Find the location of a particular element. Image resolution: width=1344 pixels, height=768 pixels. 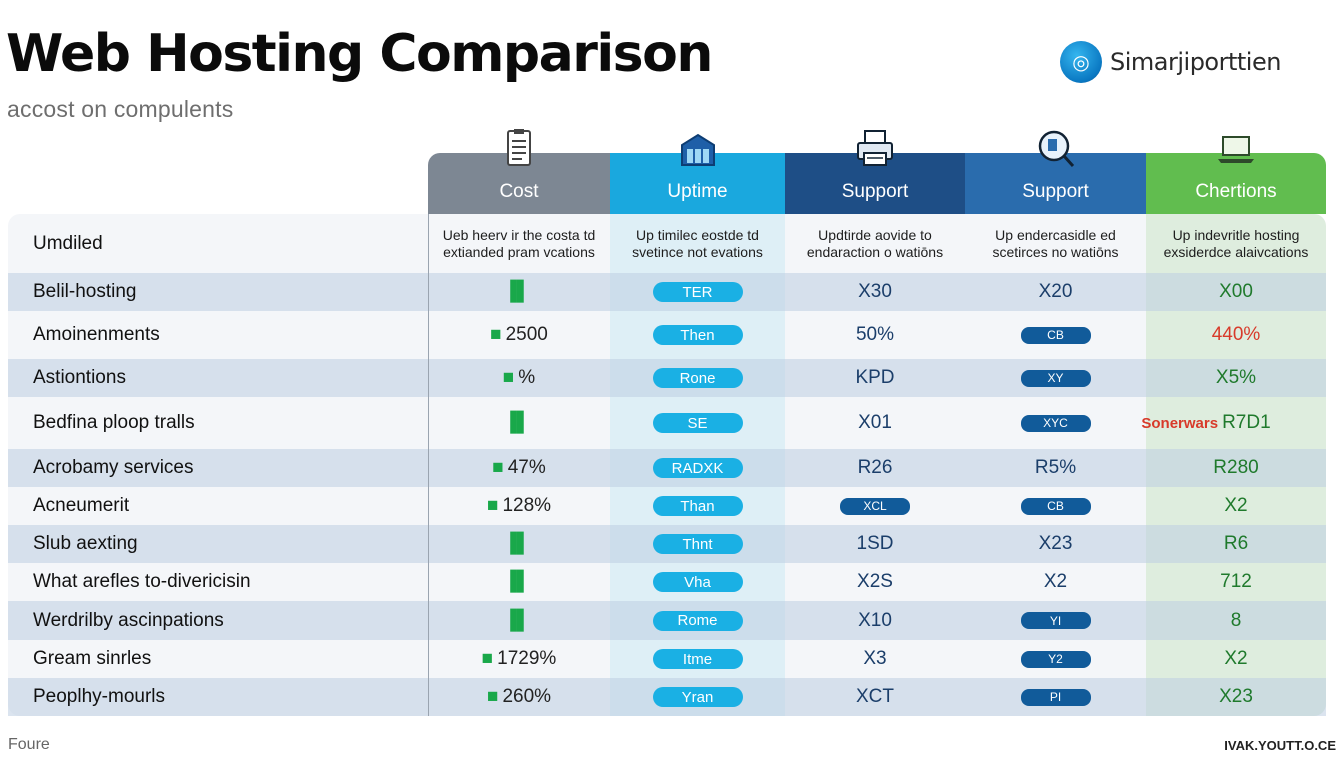

cost-value: 1729% is located at coordinates (527, 658).